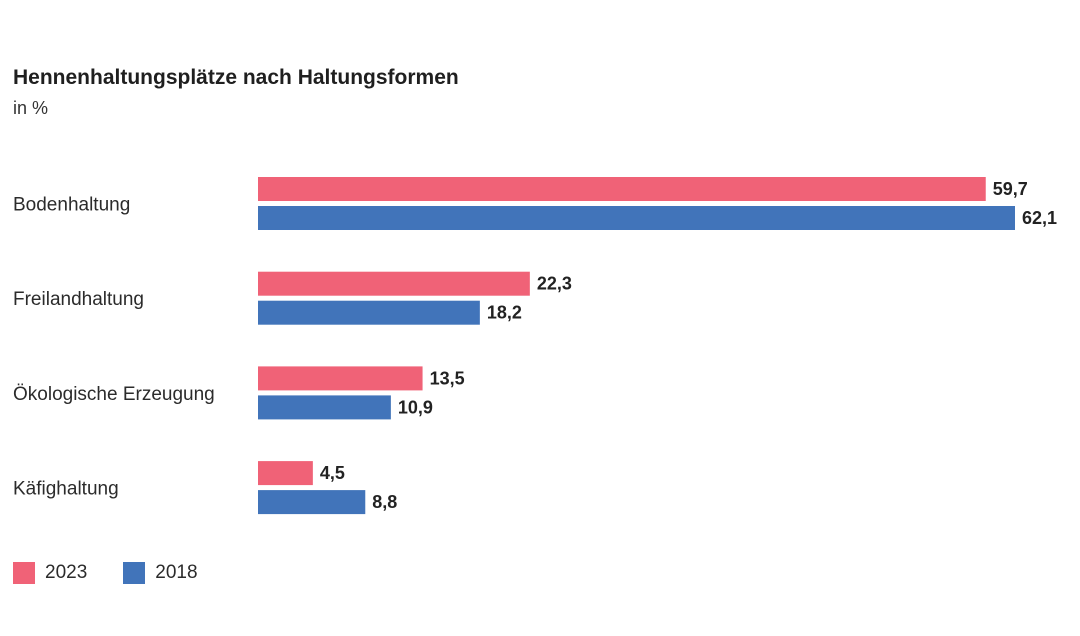 This screenshot has width=1080, height=636. Describe the element at coordinates (622, 189) in the screenshot. I see `bar-2023-bodenhaltung` at that location.